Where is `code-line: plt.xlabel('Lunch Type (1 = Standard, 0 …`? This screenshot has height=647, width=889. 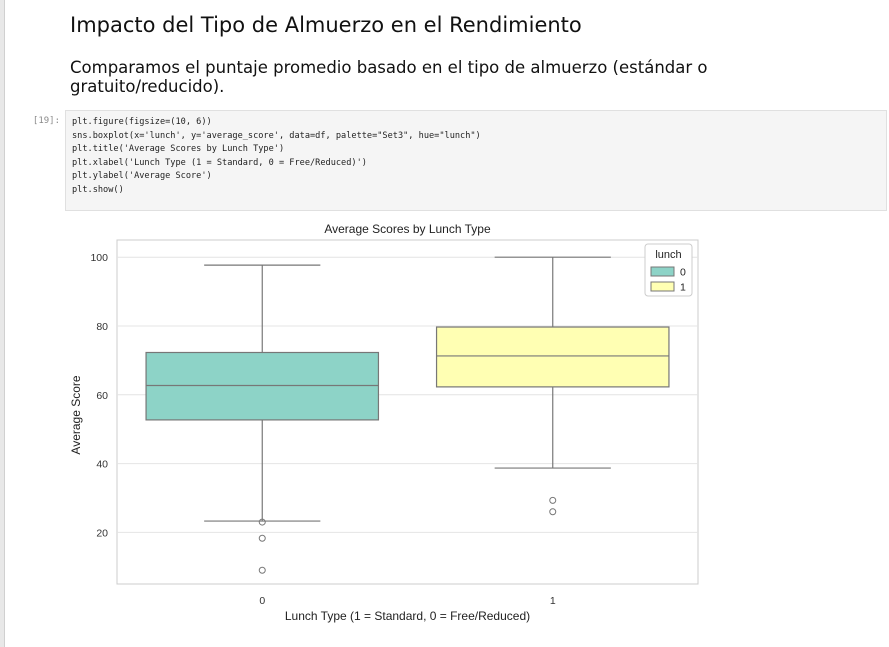
code-line: plt.xlabel('Lunch Type (1 = Standard, 0 … is located at coordinates (219, 162).